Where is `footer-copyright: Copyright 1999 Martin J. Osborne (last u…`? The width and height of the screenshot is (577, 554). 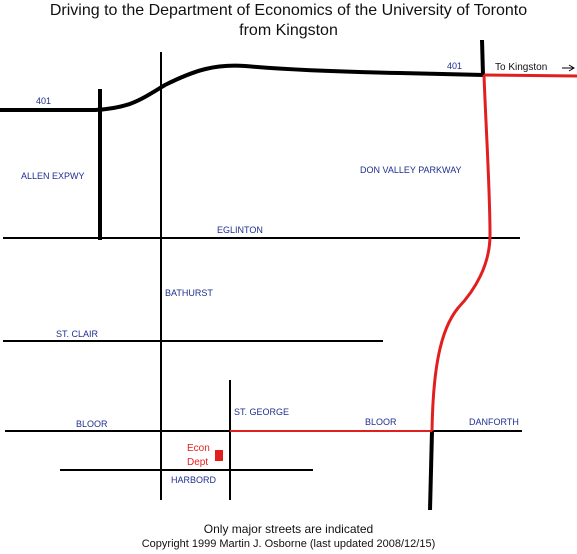 footer-copyright: Copyright 1999 Martin J. Osborne (last u… is located at coordinates (288, 544).